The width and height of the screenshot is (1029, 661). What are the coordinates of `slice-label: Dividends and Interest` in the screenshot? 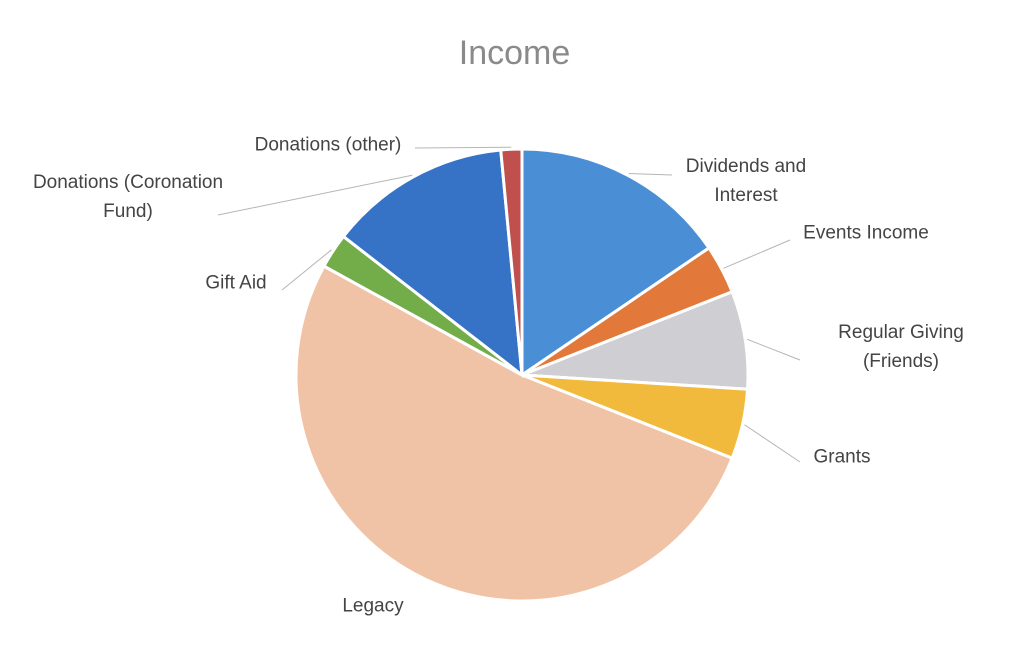 It's located at (746, 181).